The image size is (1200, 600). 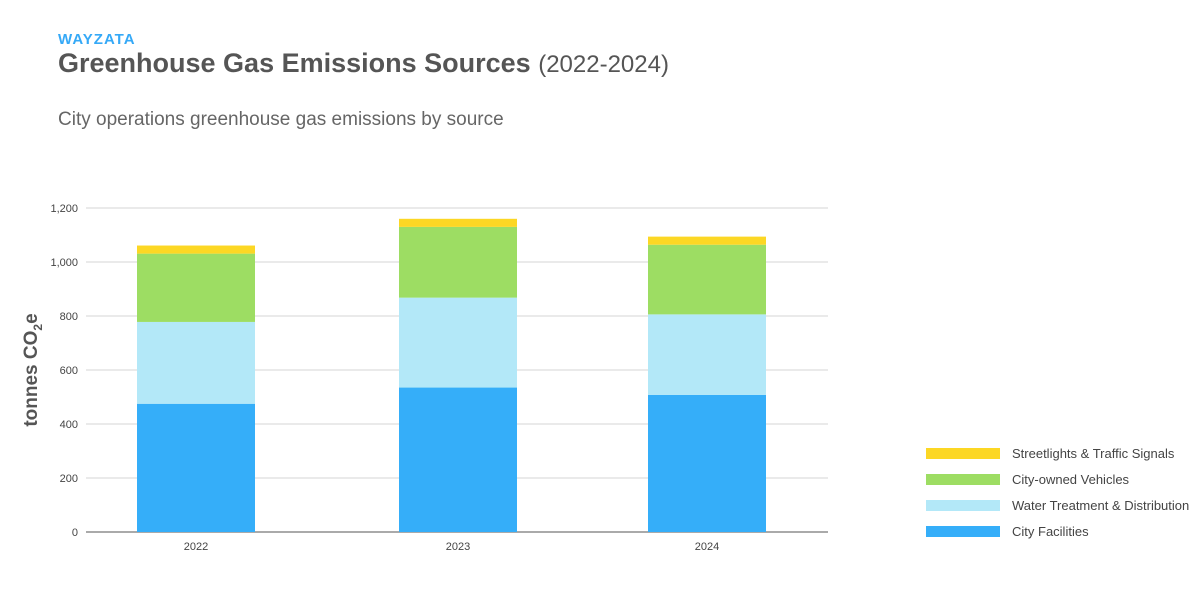 I want to click on legend-item: Streetlights & Traffic Signals, so click(x=1063, y=453).